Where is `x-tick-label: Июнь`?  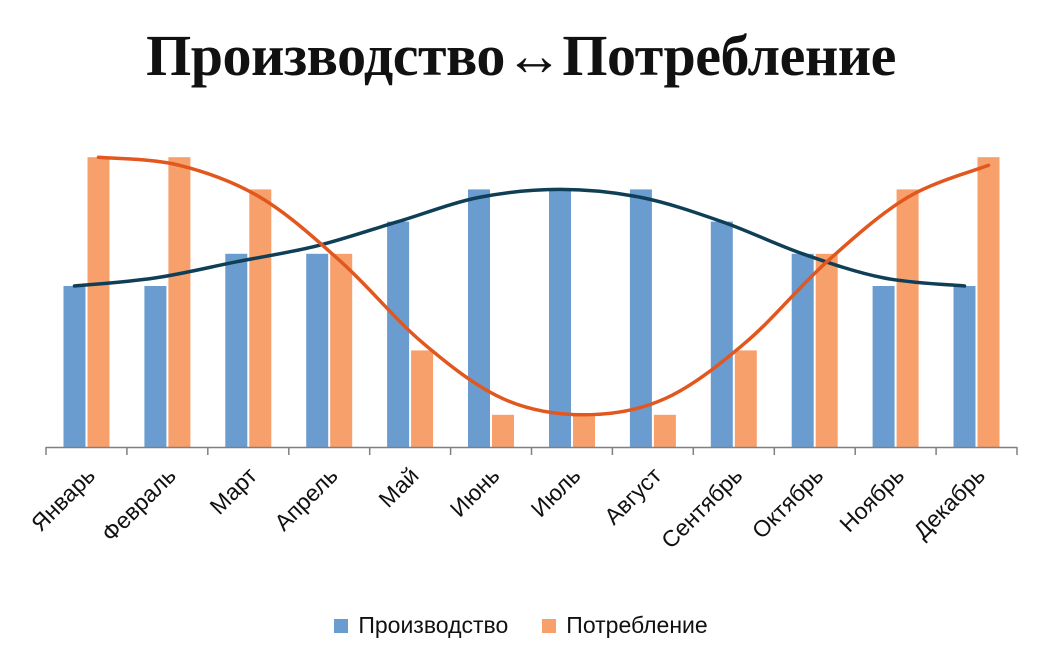 x-tick-label: Июнь is located at coordinates (475, 492).